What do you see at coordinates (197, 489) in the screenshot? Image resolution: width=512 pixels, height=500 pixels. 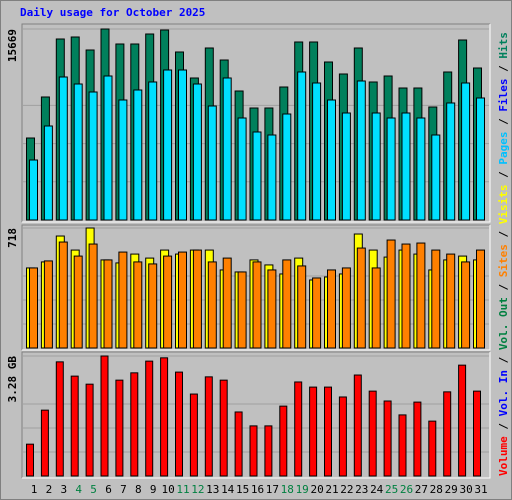 I see `x-tick-label: 12` at bounding box center [197, 489].